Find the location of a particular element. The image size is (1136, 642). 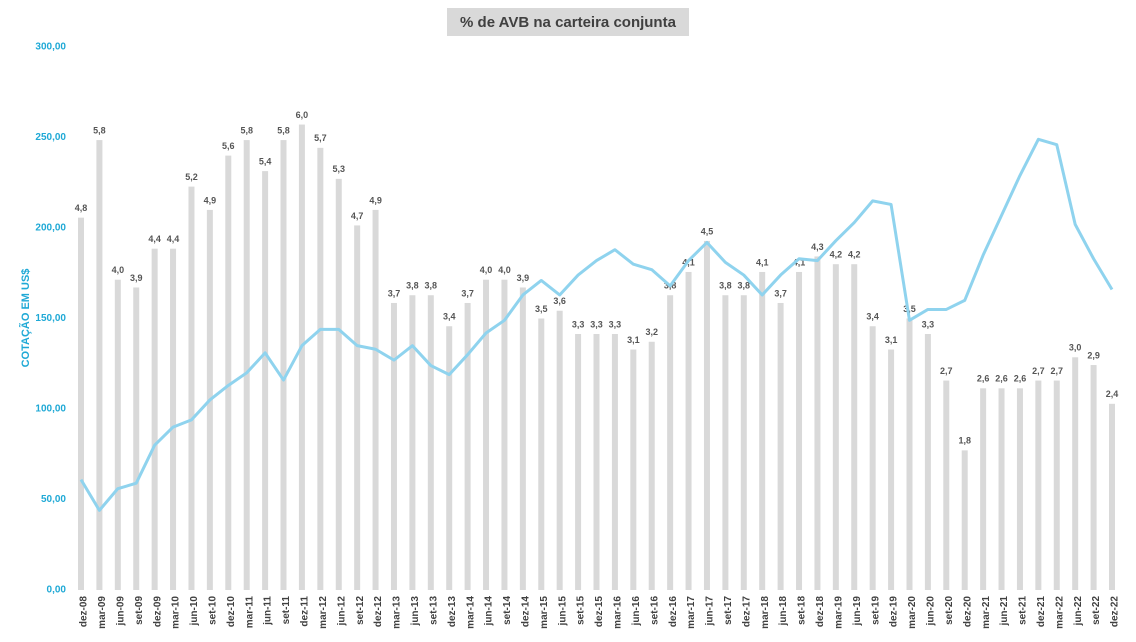

x-tick-label: mar-11 is located at coordinates (249, 612).